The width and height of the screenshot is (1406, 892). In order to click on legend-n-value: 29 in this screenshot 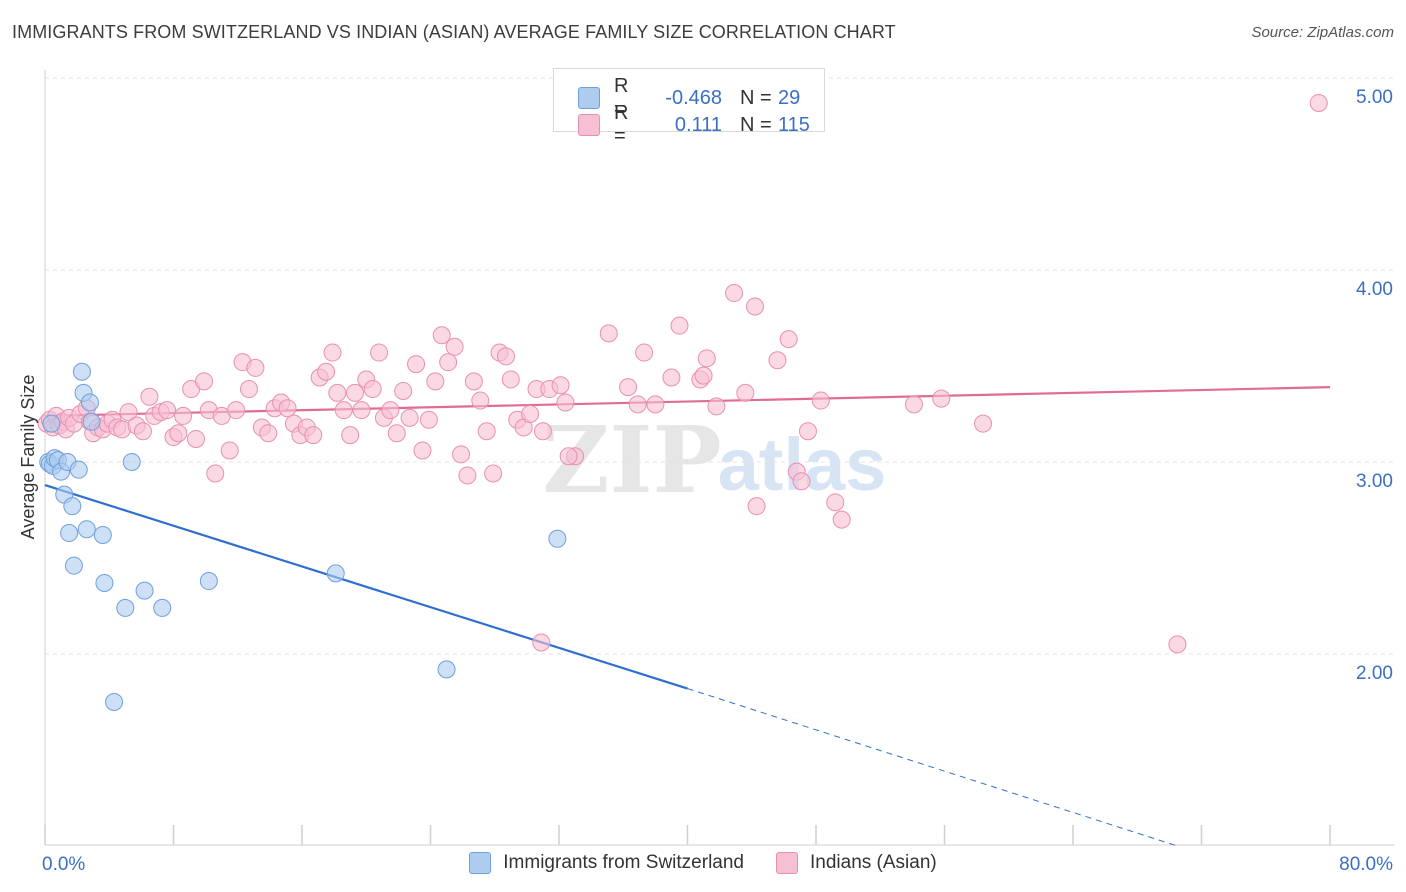, I will do `click(789, 97)`.